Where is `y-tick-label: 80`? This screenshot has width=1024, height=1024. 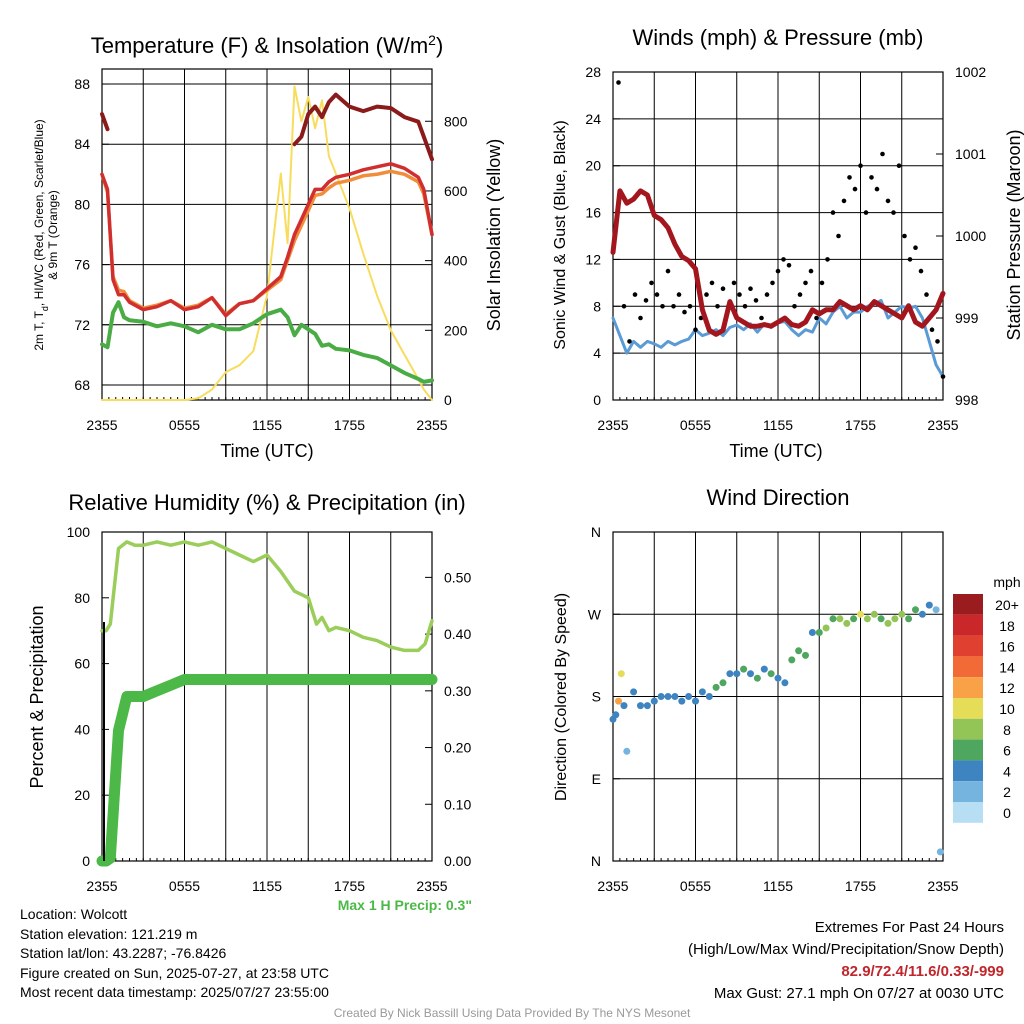 y-tick-label: 80 is located at coordinates (82, 204).